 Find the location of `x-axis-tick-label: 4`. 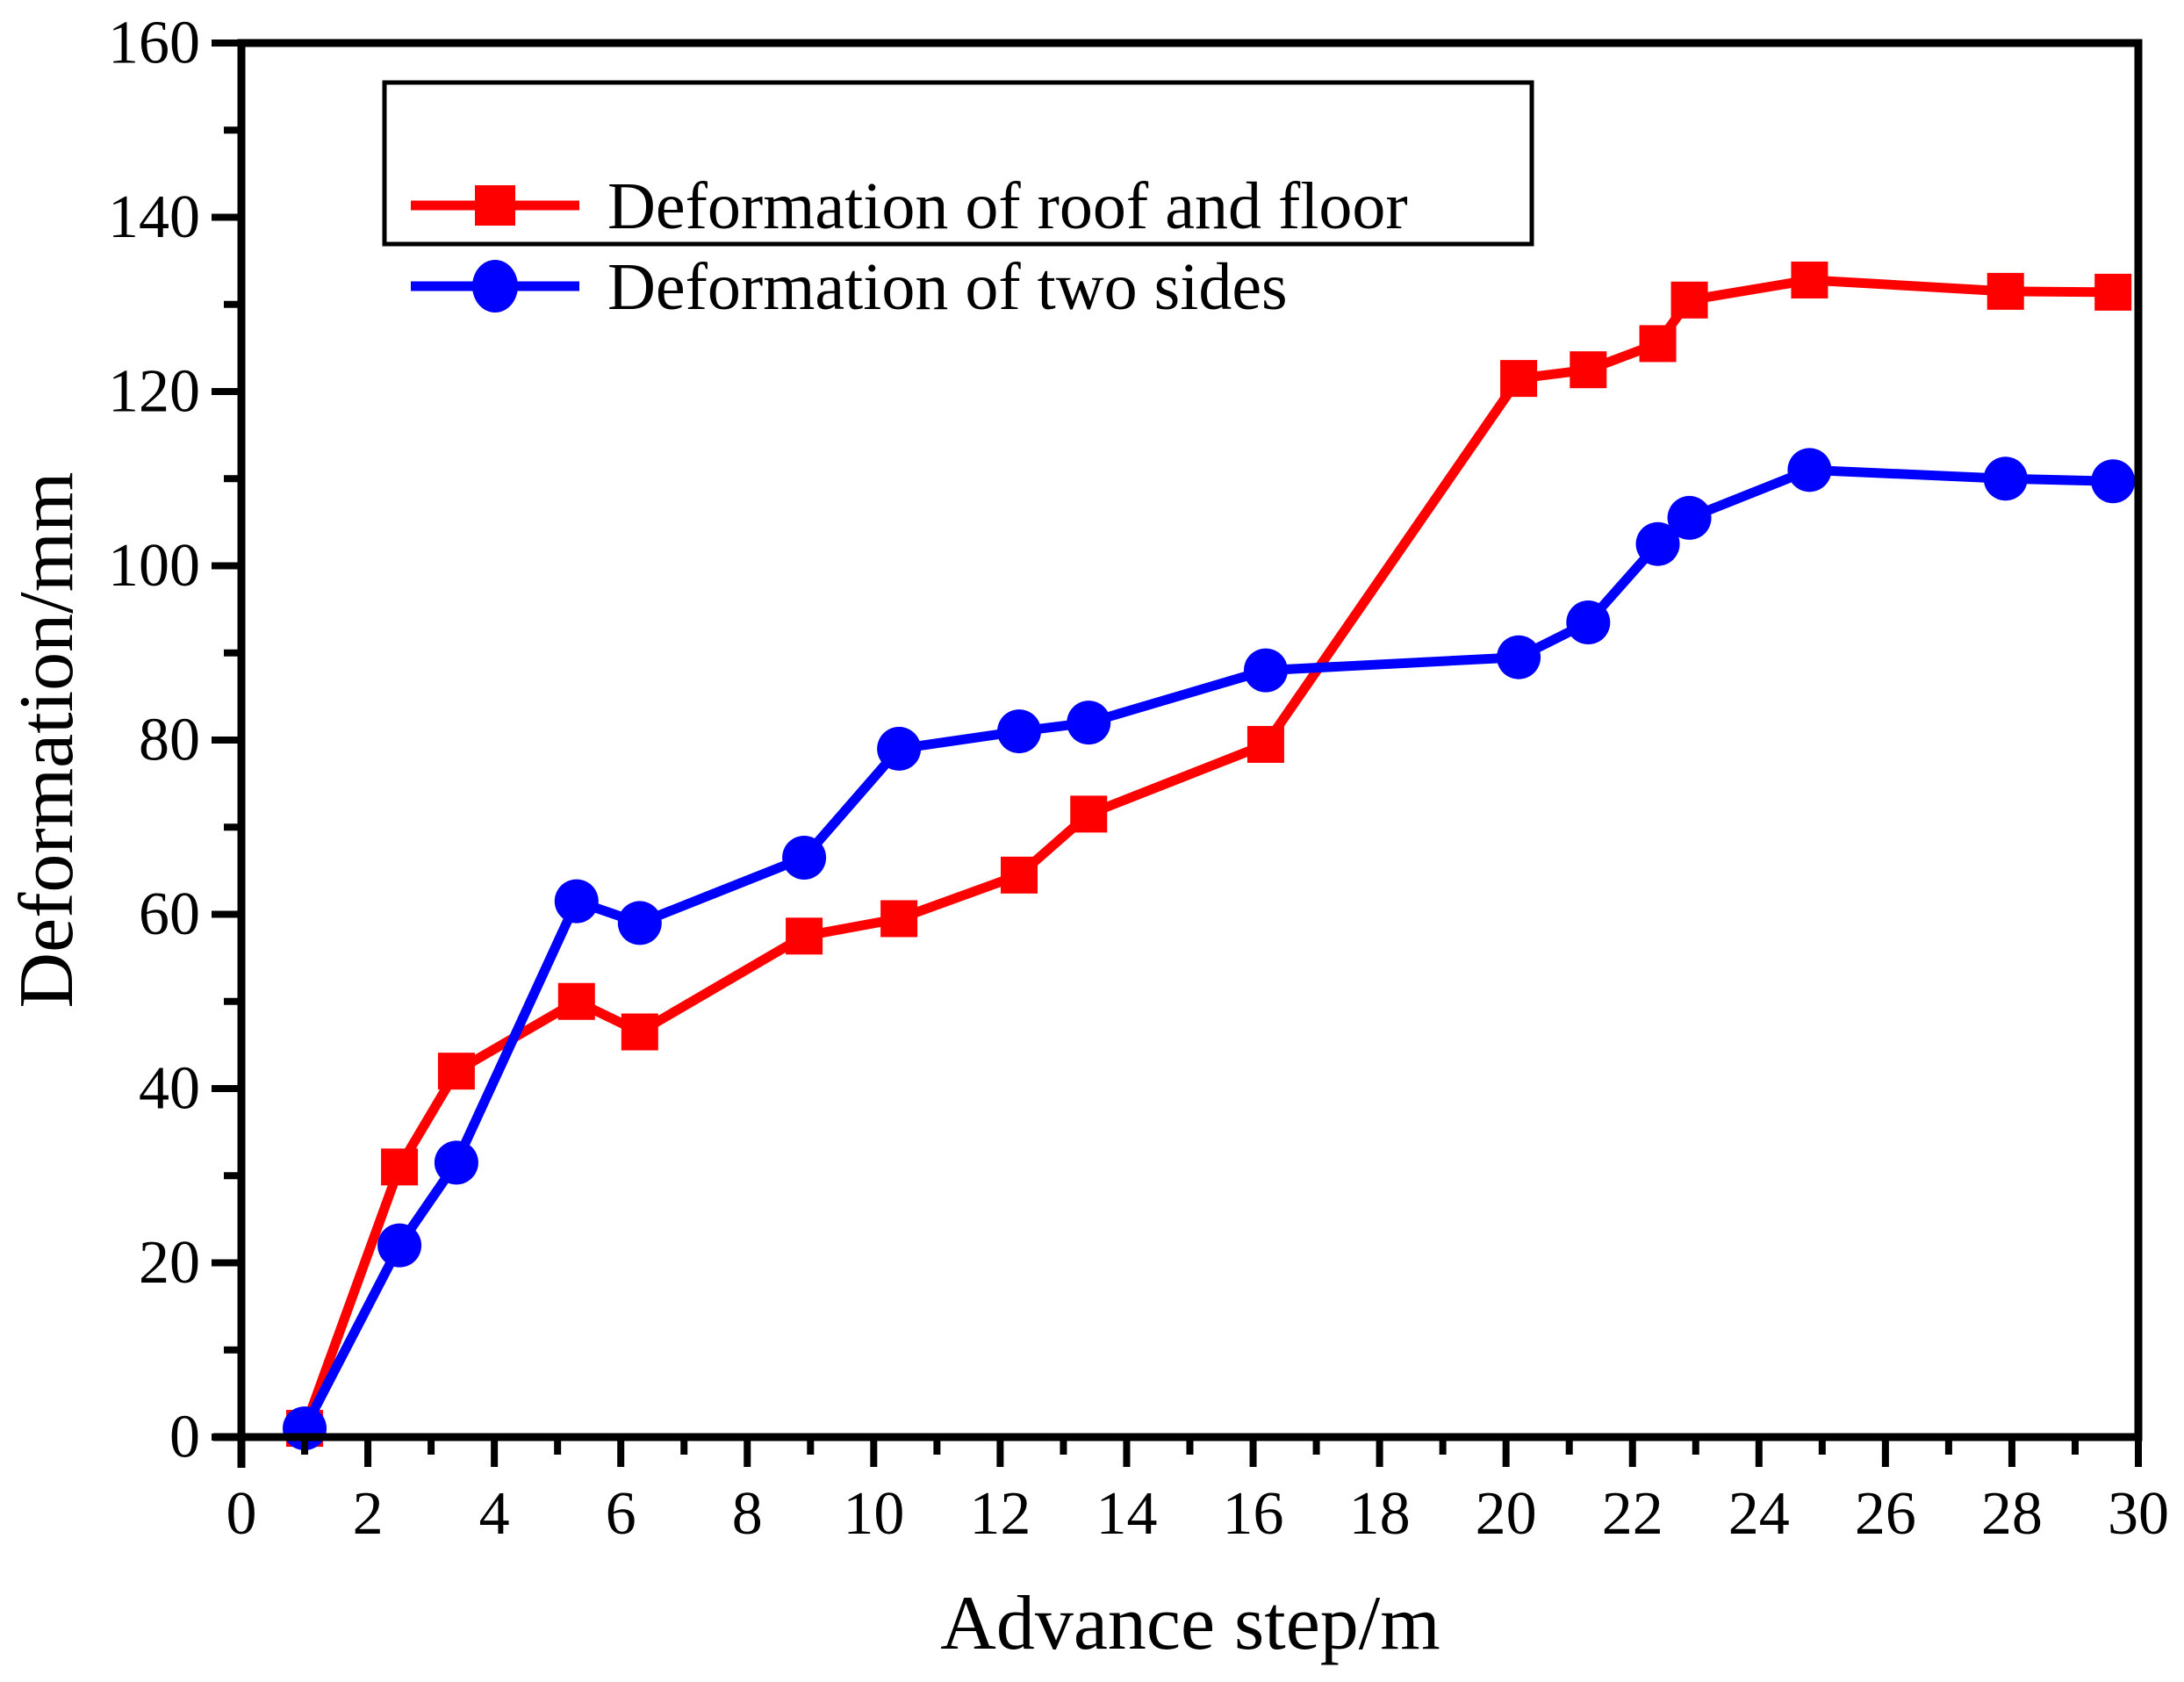

x-axis-tick-label: 4 is located at coordinates (494, 1514).